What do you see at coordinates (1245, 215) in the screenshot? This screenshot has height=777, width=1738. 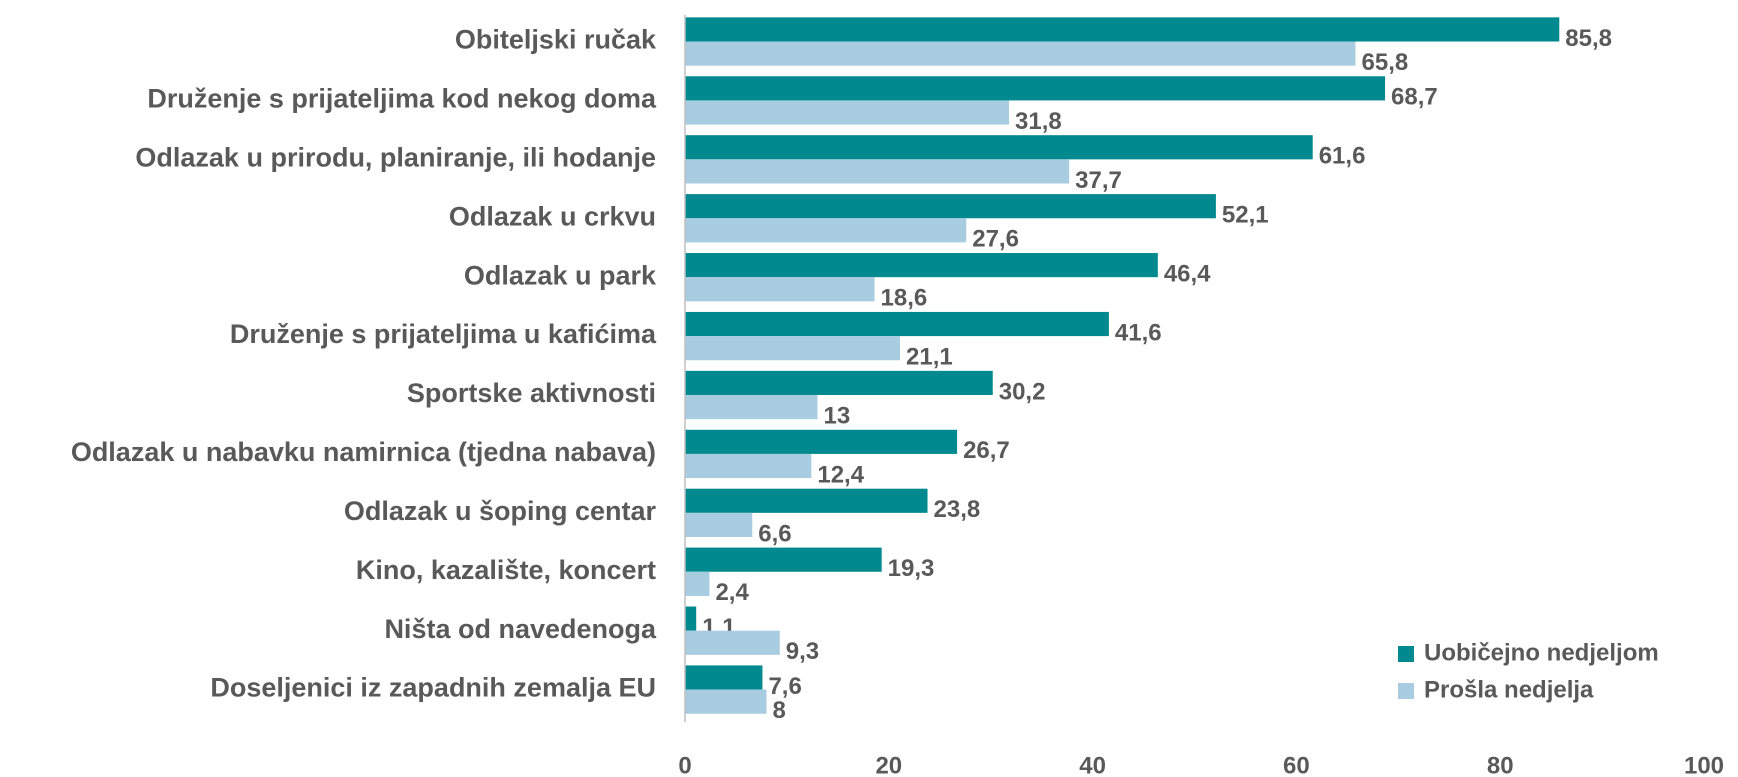 I see `value-label: 52,1` at bounding box center [1245, 215].